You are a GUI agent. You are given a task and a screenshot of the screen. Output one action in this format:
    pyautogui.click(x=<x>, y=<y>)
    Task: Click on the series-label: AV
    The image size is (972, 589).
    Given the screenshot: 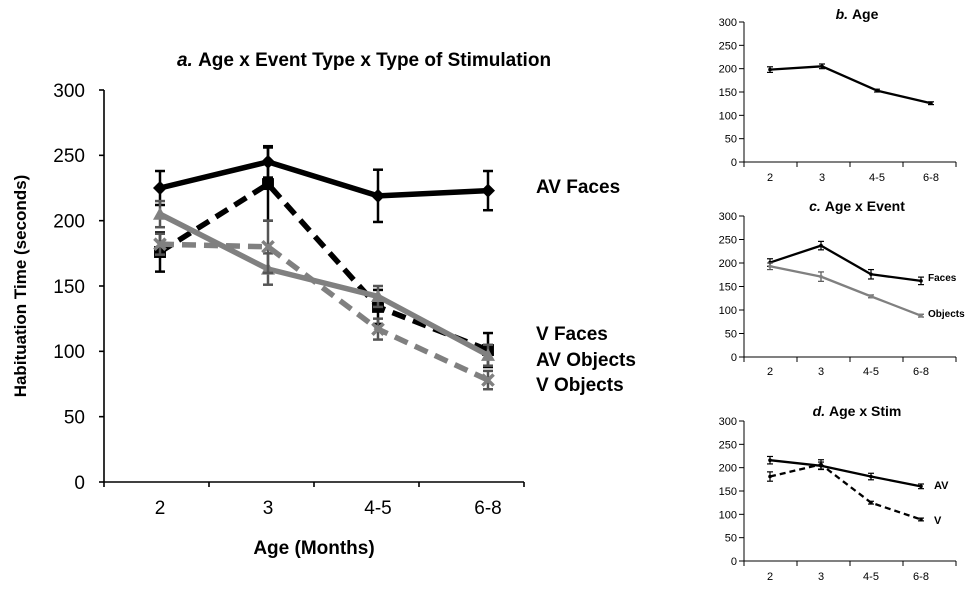 What is the action you would take?
    pyautogui.click(x=941, y=486)
    